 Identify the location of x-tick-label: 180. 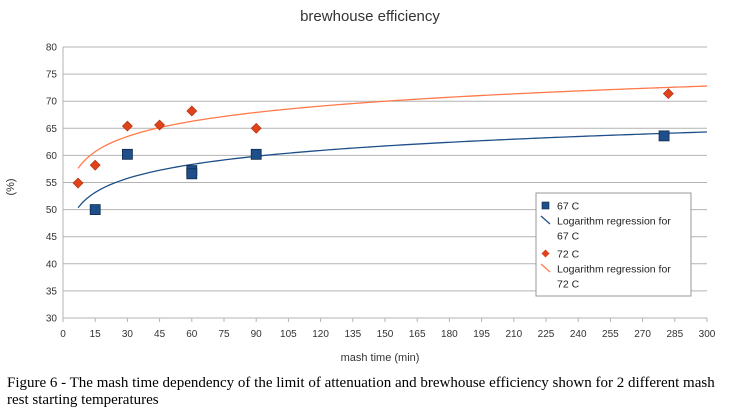
(449, 334).